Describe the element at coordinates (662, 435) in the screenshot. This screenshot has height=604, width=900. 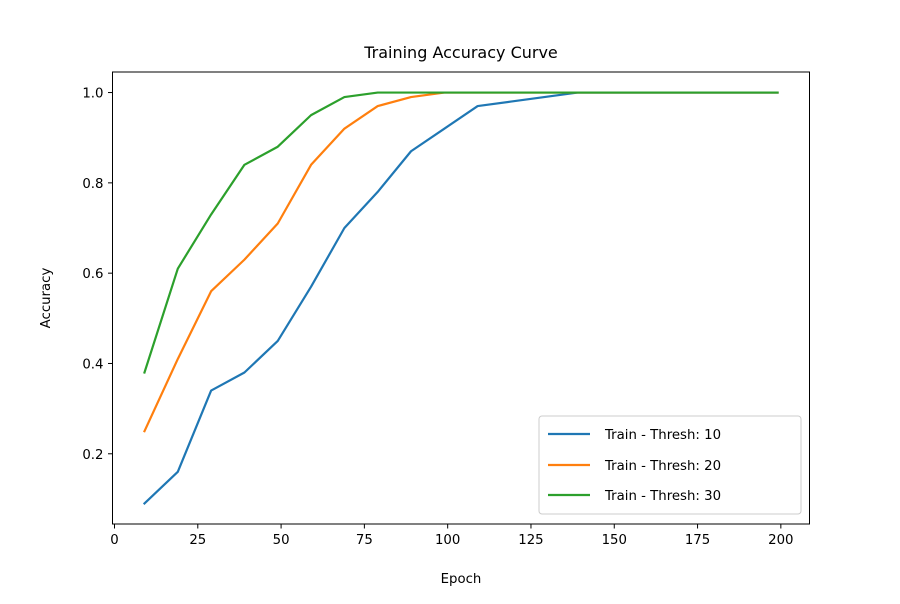
I see `legend-label-thresh-10: Train - Thresh: 10` at that location.